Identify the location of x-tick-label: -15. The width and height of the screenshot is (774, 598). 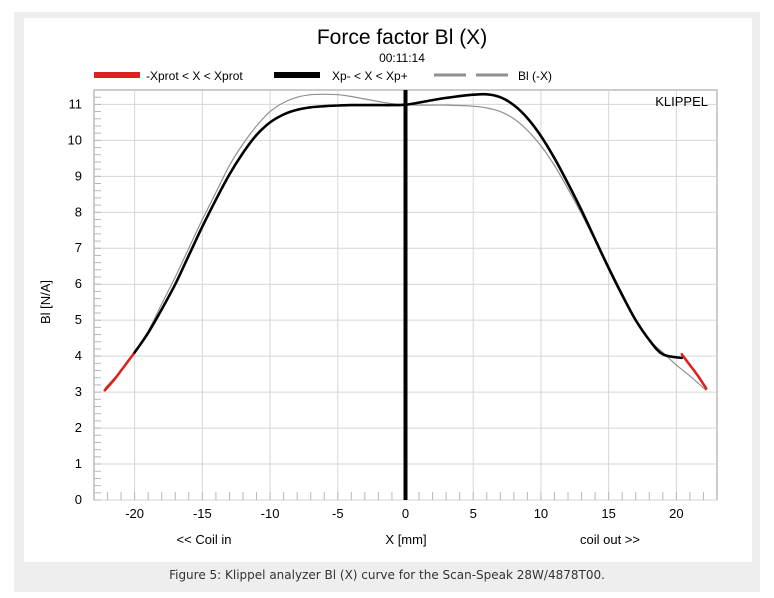
(202, 513).